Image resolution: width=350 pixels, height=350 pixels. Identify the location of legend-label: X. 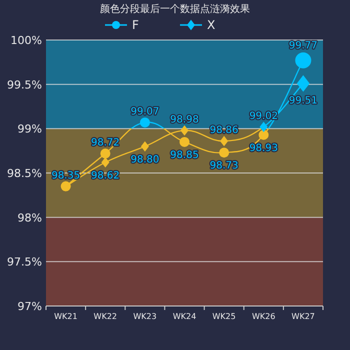
(211, 25).